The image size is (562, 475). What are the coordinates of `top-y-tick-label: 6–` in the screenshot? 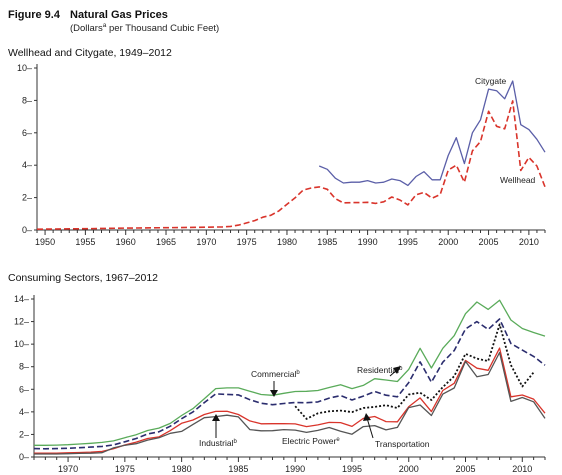 It's located at (27, 133).